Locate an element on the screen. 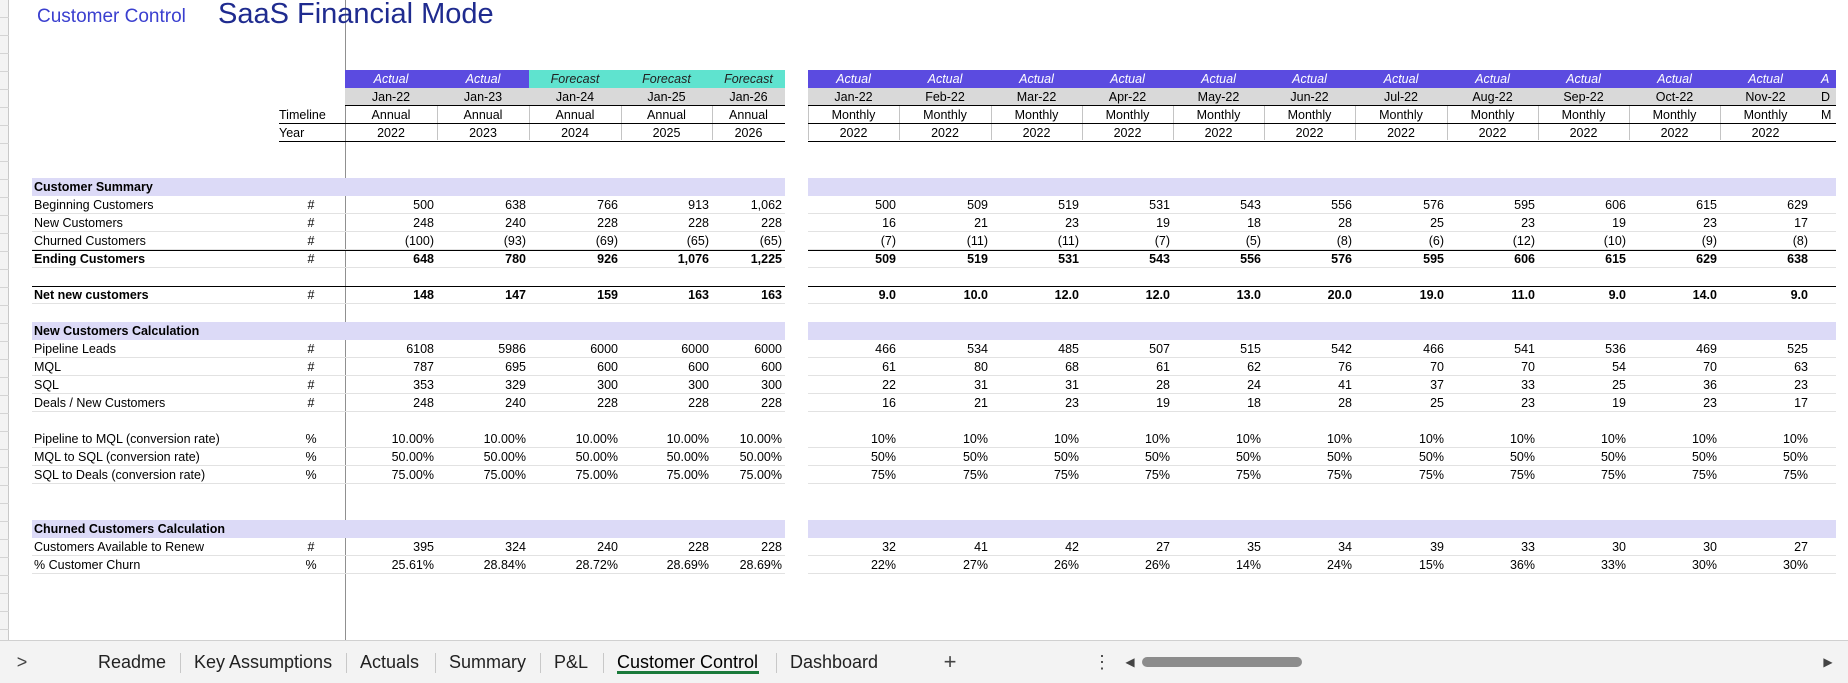 The image size is (1848, 683). date-header-cell: Jan-22 is located at coordinates (853, 97).